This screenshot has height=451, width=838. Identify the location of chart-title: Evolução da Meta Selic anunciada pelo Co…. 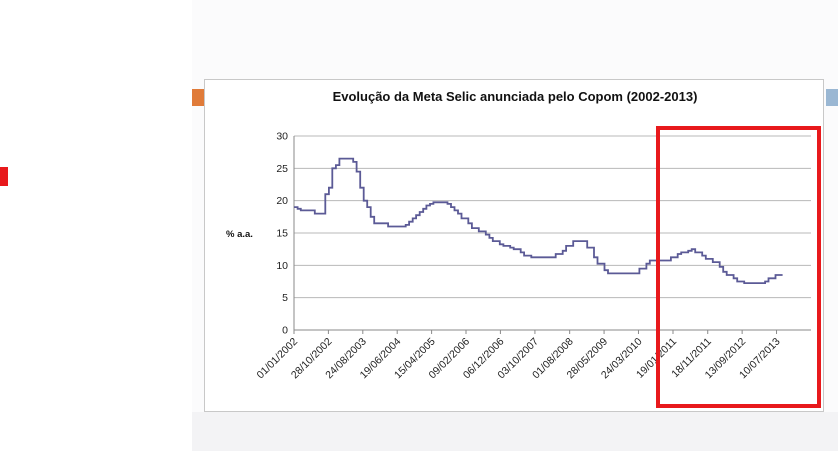
(515, 96).